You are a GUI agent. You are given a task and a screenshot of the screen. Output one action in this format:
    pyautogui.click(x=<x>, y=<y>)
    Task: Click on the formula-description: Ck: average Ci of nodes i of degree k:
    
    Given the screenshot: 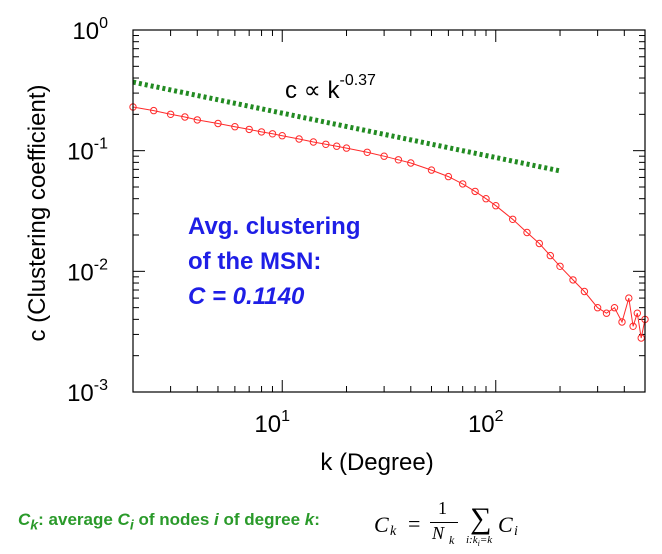 What is the action you would take?
    pyautogui.click(x=169, y=521)
    